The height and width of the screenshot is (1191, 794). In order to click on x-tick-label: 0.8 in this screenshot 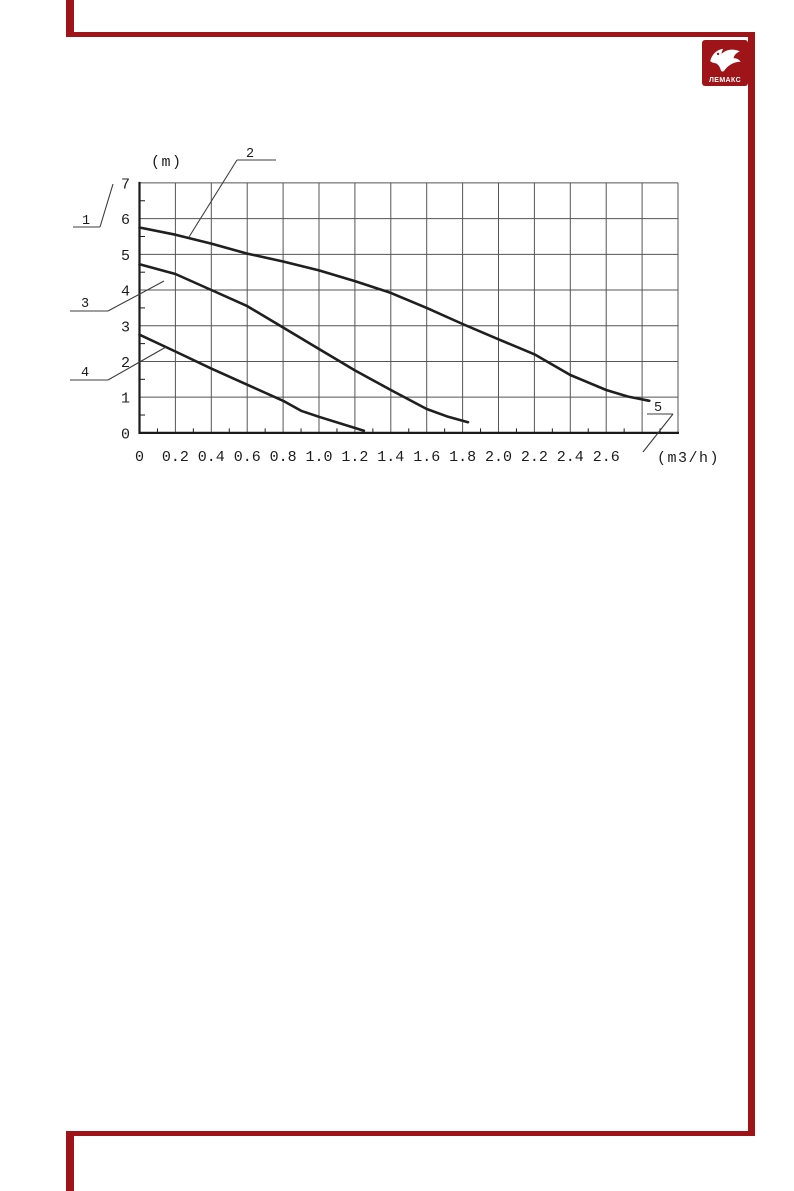, I will do `click(283, 457)`.